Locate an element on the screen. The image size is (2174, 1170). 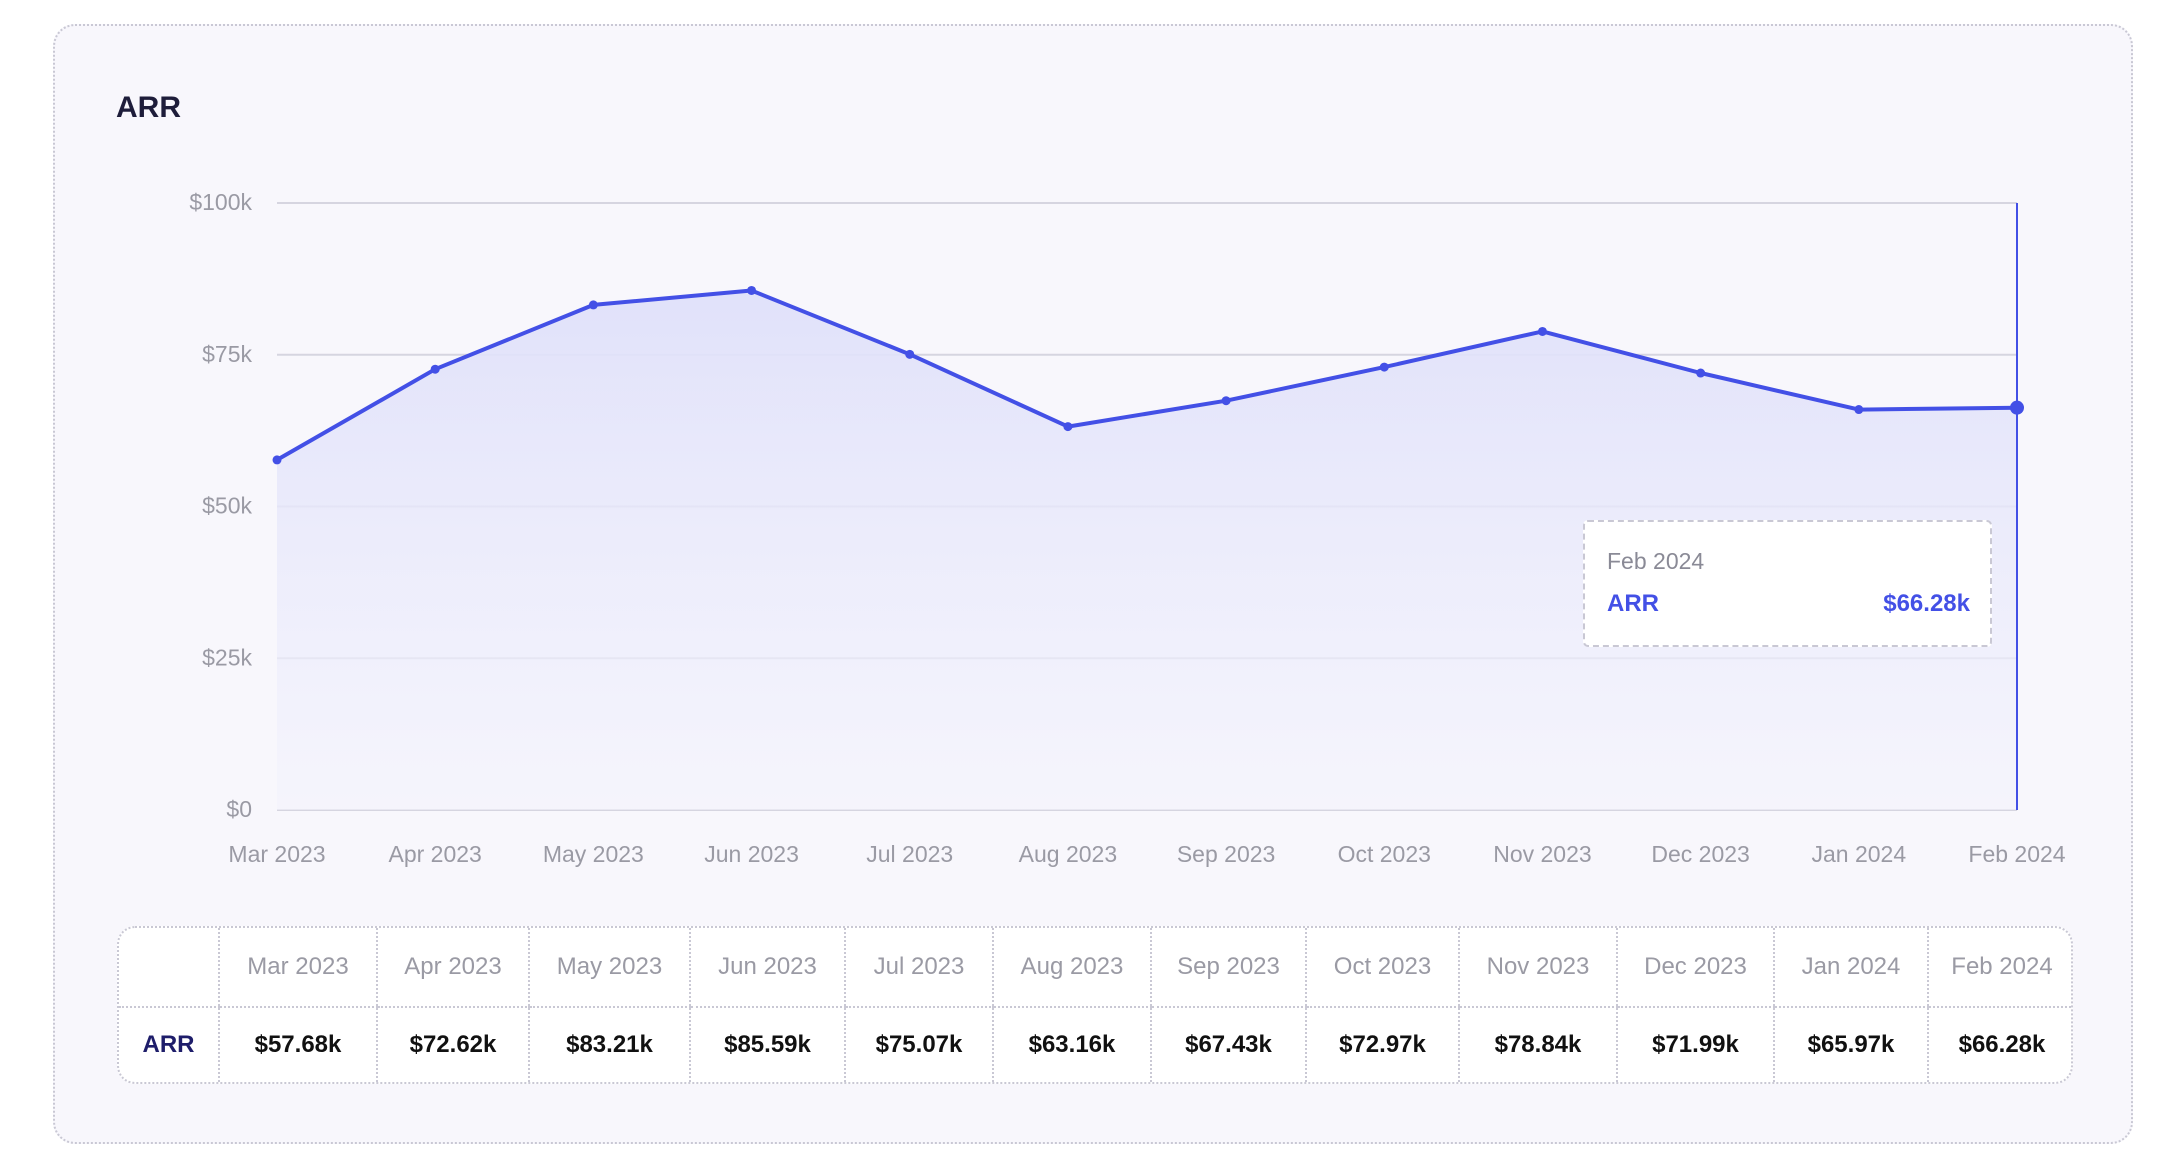
table-header-cell: Sep 2023 is located at coordinates (1228, 968).